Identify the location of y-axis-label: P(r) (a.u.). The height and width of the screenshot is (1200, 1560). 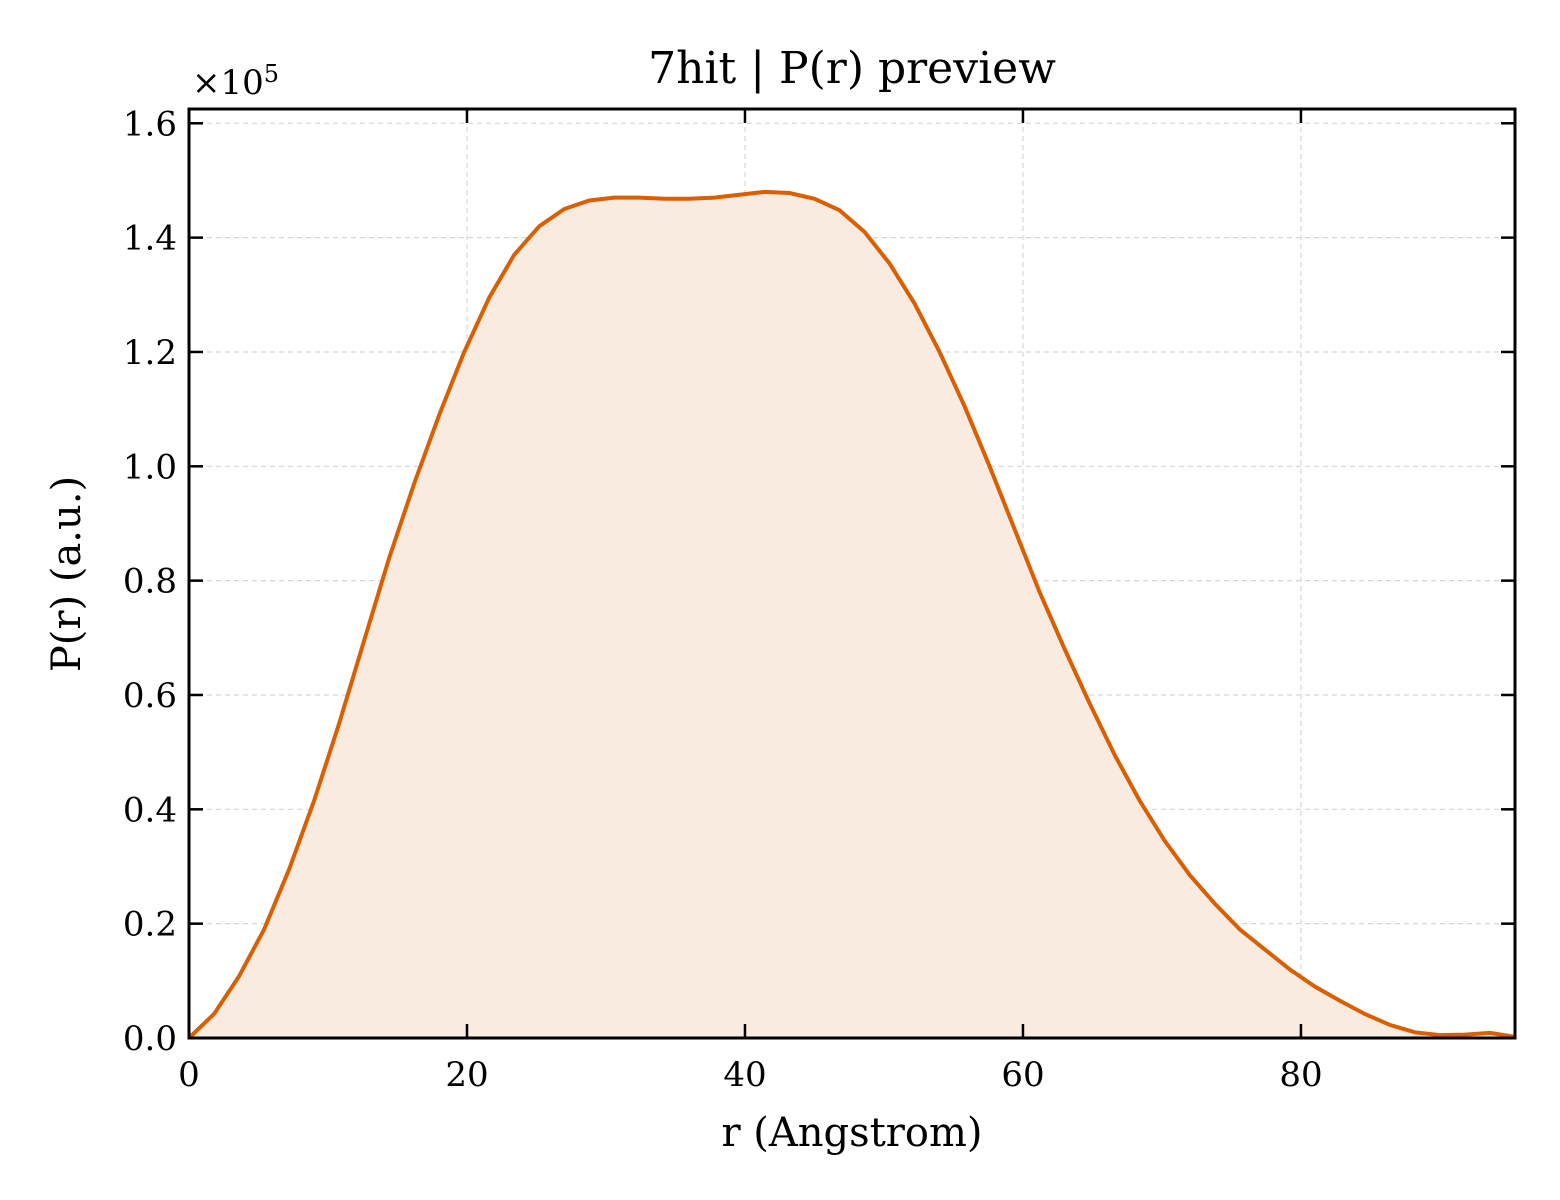
(67, 574).